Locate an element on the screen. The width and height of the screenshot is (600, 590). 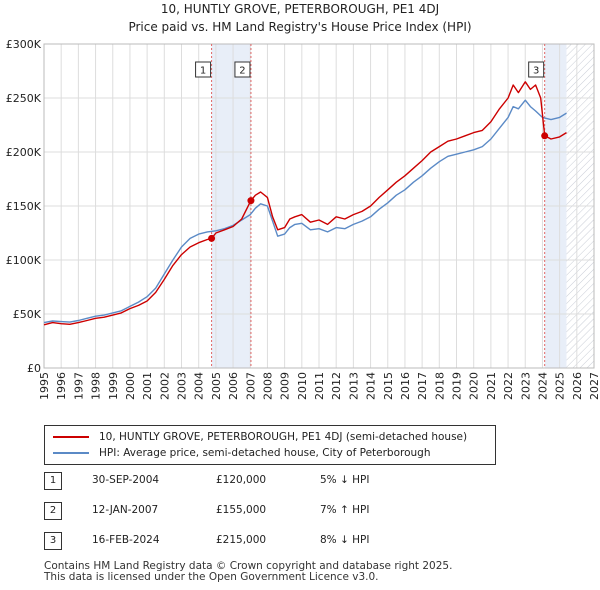
x-tick-label: 2003 is located at coordinates (182, 386).